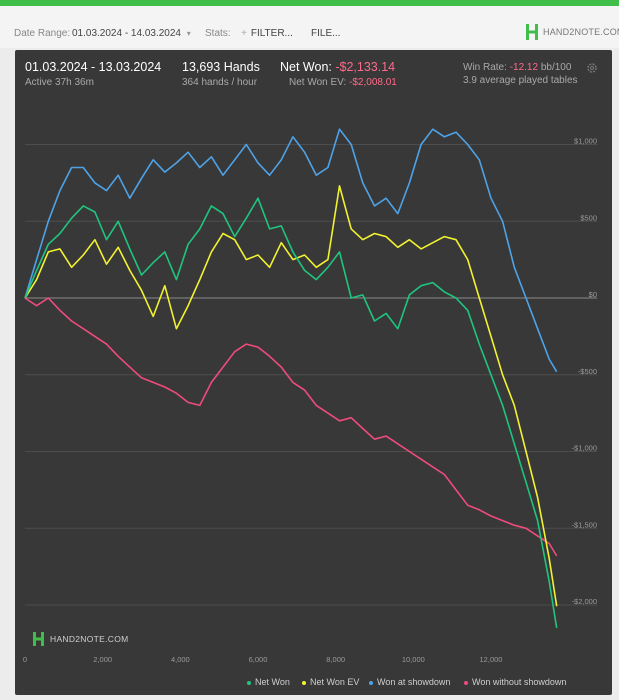 This screenshot has height=700, width=619. What do you see at coordinates (365, 67) in the screenshot?
I see `net-won-value: -$2,133.14` at bounding box center [365, 67].